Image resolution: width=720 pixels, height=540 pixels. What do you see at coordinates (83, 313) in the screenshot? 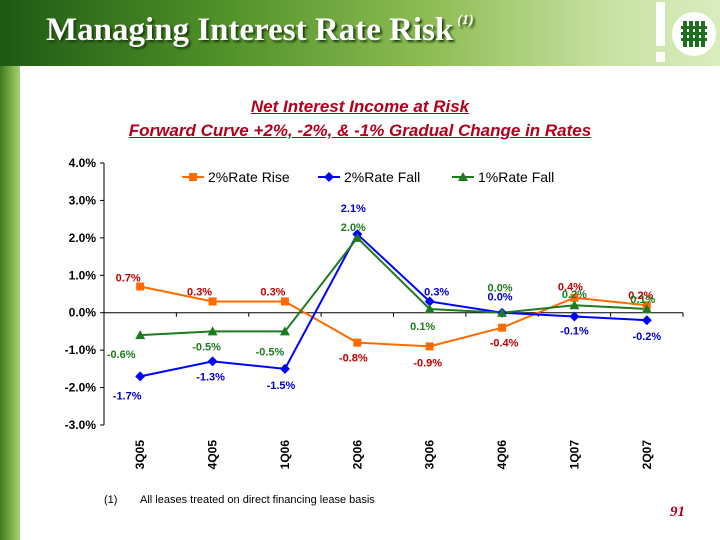
I see `y-tick-label: 0.0%` at bounding box center [83, 313].